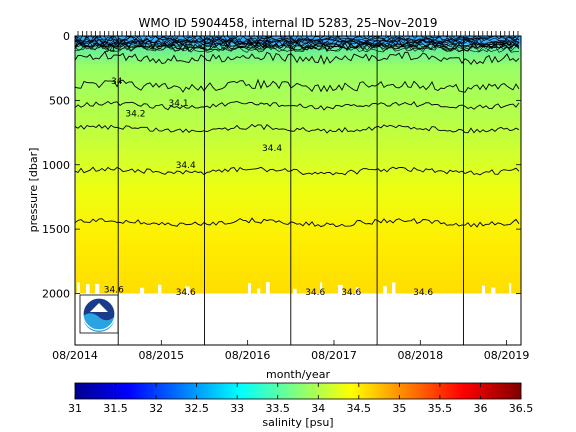 This screenshot has width=576, height=432. What do you see at coordinates (440, 408) in the screenshot?
I see `colorbar-tick-label: 35.5` at bounding box center [440, 408].